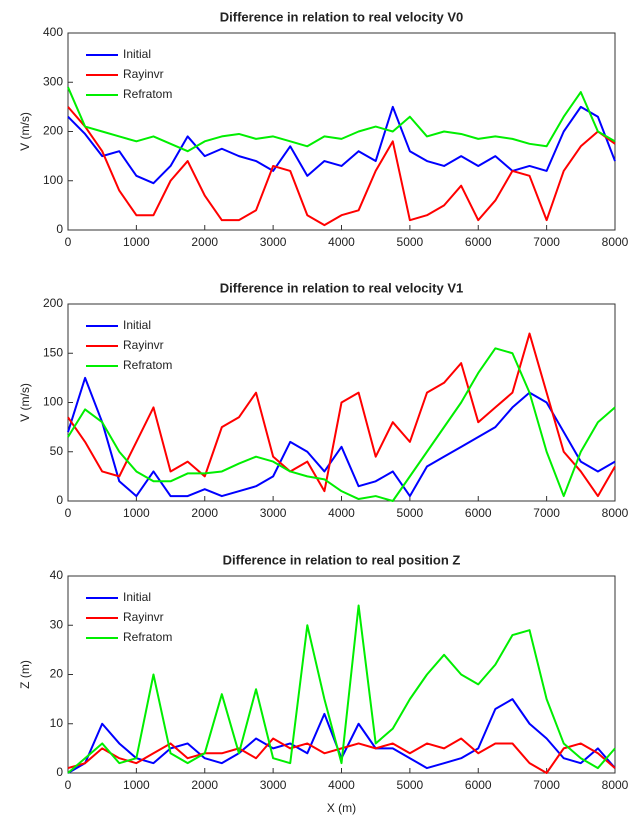 The height and width of the screenshot is (819, 642). What do you see at coordinates (57, 624) in the screenshot?
I see `y-tick-label: 30` at bounding box center [57, 624].